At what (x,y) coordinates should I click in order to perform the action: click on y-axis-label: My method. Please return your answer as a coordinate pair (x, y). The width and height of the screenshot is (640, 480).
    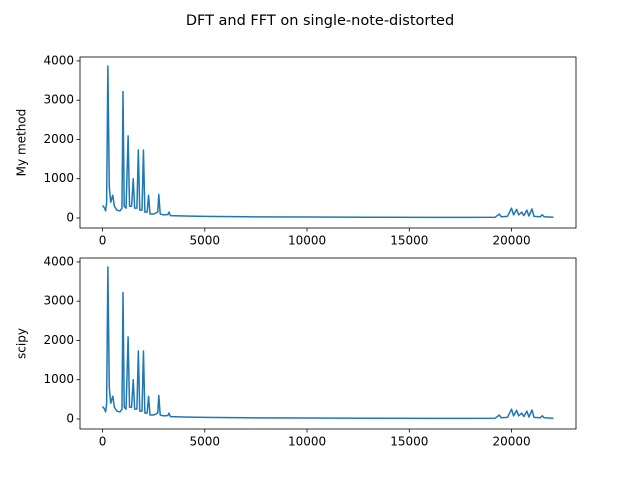
    Looking at the image, I should click on (22, 143).